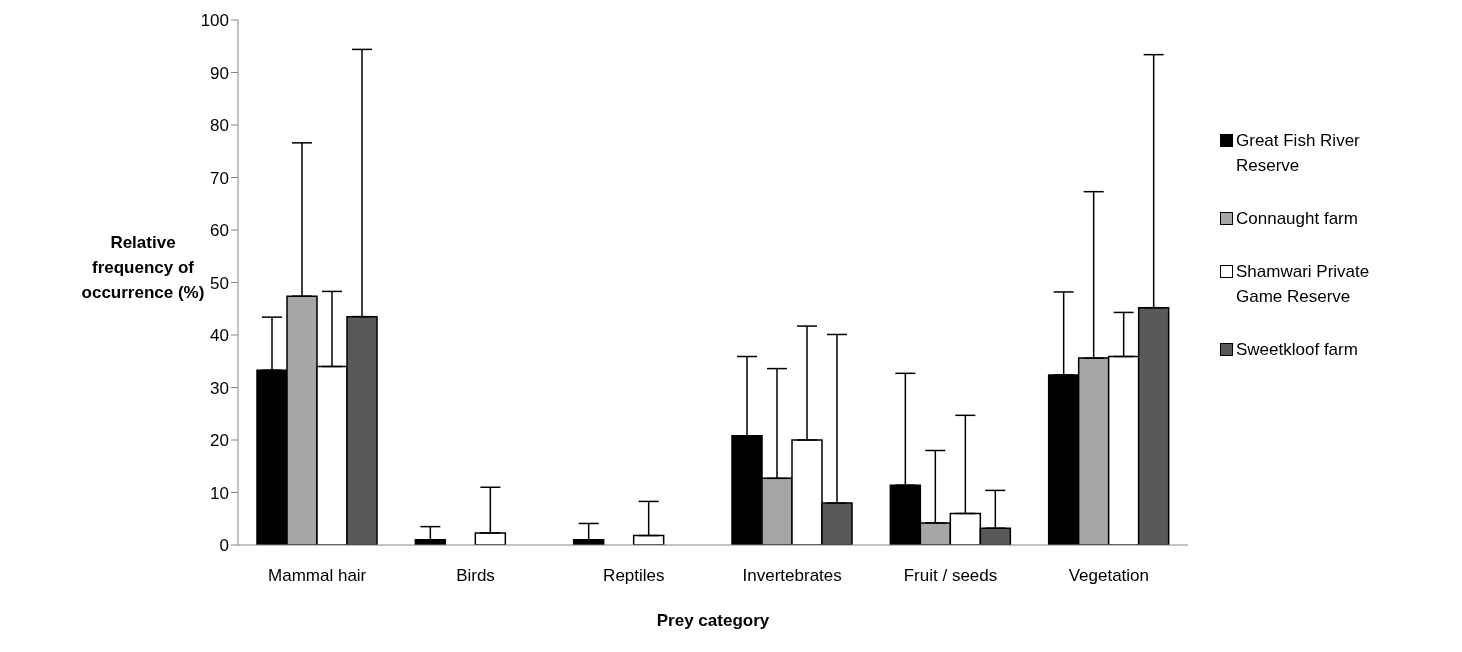 The width and height of the screenshot is (1462, 652). I want to click on y-tick-label: 50, so click(219, 283).